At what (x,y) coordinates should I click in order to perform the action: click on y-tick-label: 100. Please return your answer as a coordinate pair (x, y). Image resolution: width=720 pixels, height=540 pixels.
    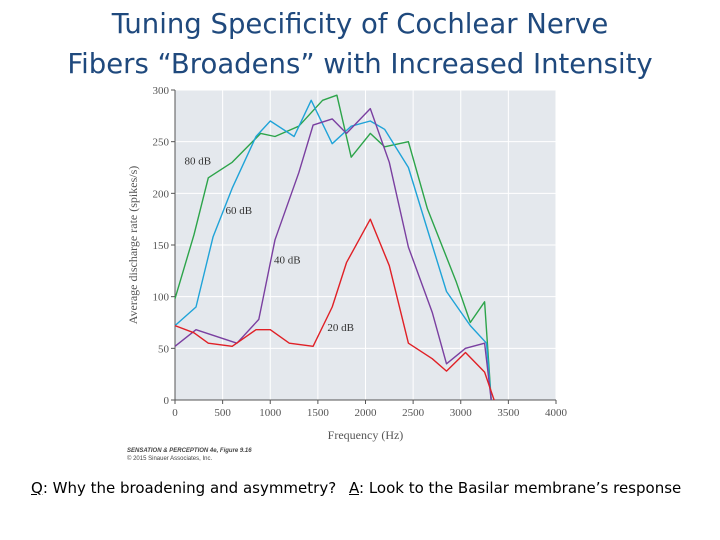
    Looking at the image, I should click on (161, 298).